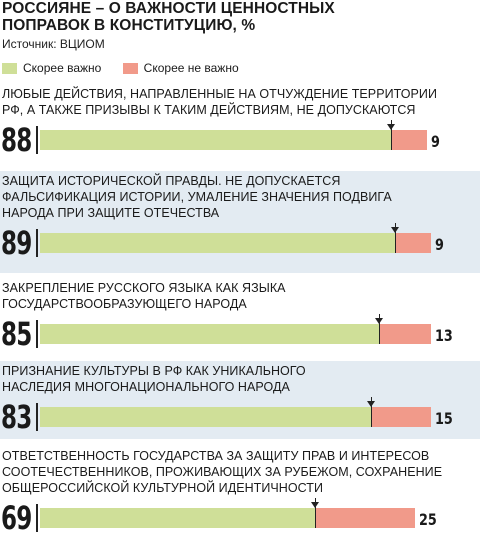 Image resolution: width=480 pixels, height=549 pixels. I want to click on category-label-line: ЗАКРЕПЛЕНИЕ РУССКОГО ЯЗЫКА КАК ЯЗЫКА, so click(144, 288).